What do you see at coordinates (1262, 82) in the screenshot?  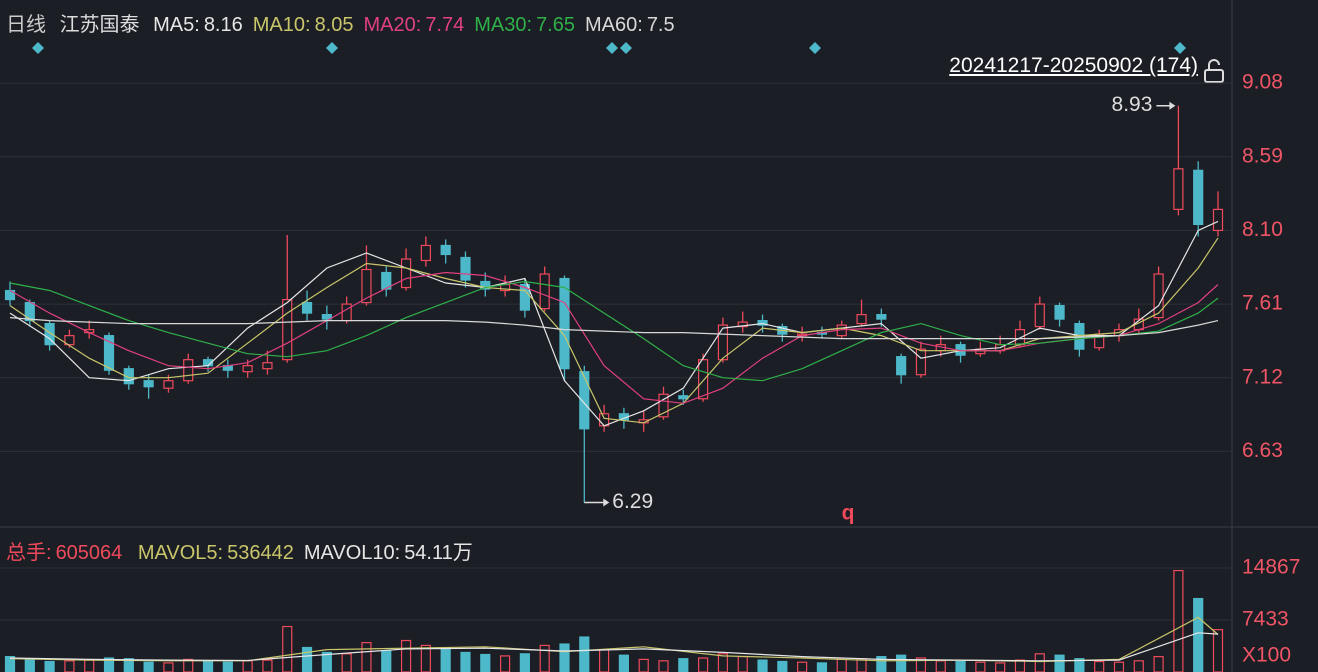 I see `y-tick-label: 9.08` at bounding box center [1262, 82].